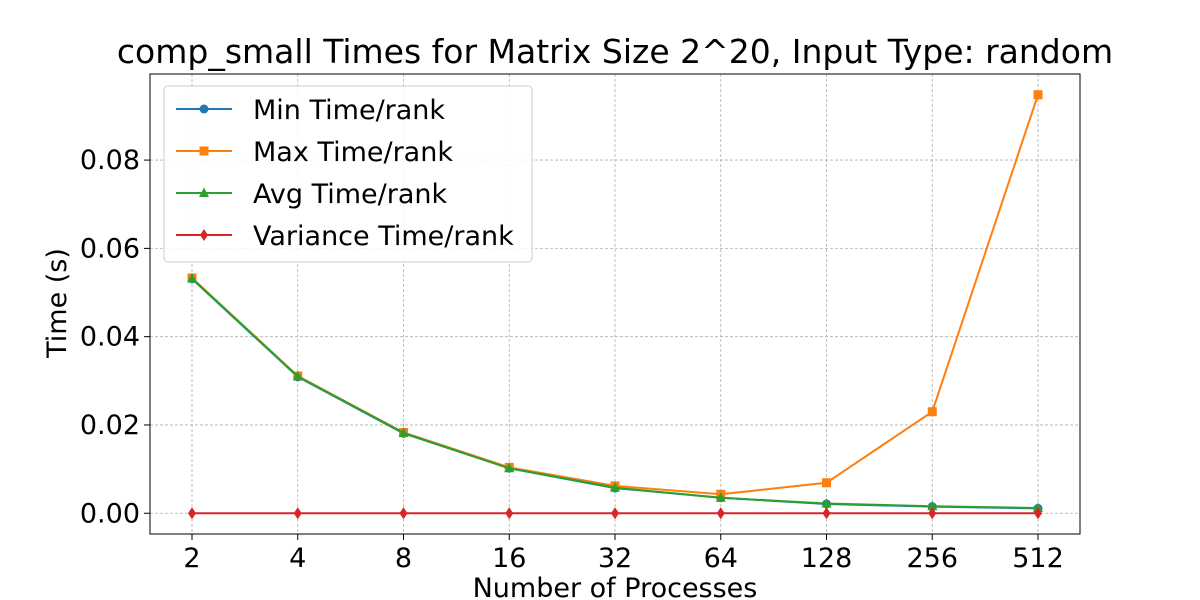 Image resolution: width=1200 pixels, height=600 pixels. What do you see at coordinates (1038, 558) in the screenshot?
I see `x-tick-label: 512` at bounding box center [1038, 558].